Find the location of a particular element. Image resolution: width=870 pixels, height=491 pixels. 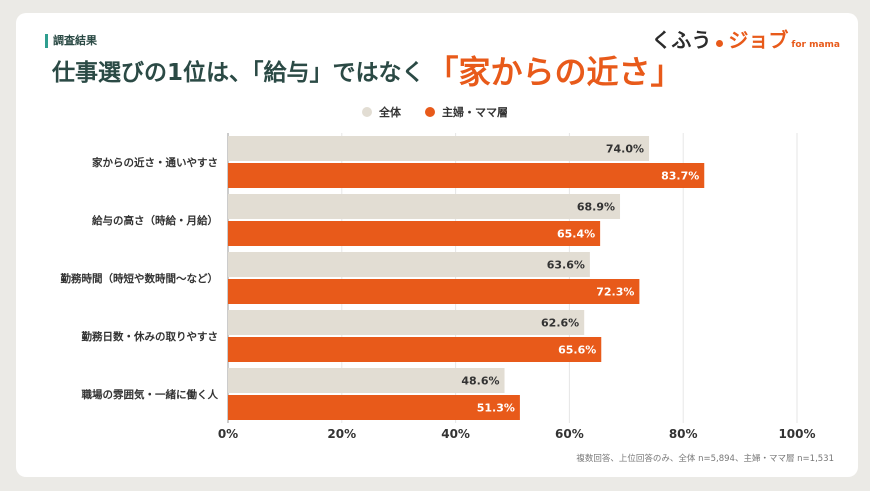

brand-logo: くふう ジョブ for mama is located at coordinates (745, 38).